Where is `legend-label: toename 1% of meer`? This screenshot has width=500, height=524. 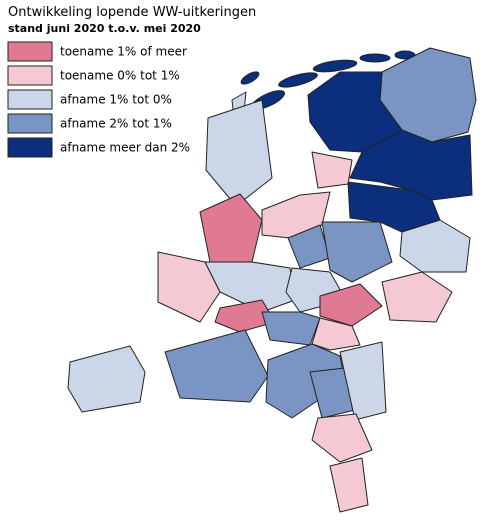 legend-label: toename 1% of meer is located at coordinates (123, 52).